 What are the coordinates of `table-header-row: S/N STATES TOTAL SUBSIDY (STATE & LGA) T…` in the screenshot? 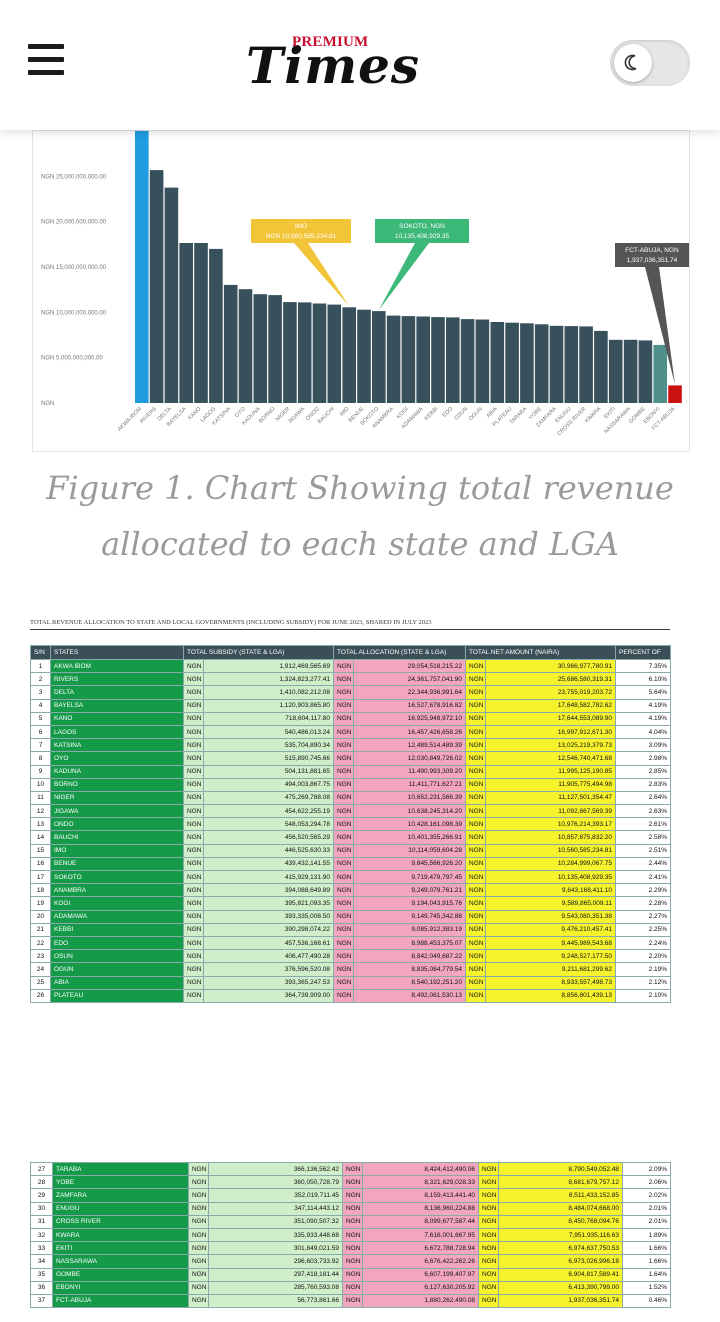 It's located at (351, 652).